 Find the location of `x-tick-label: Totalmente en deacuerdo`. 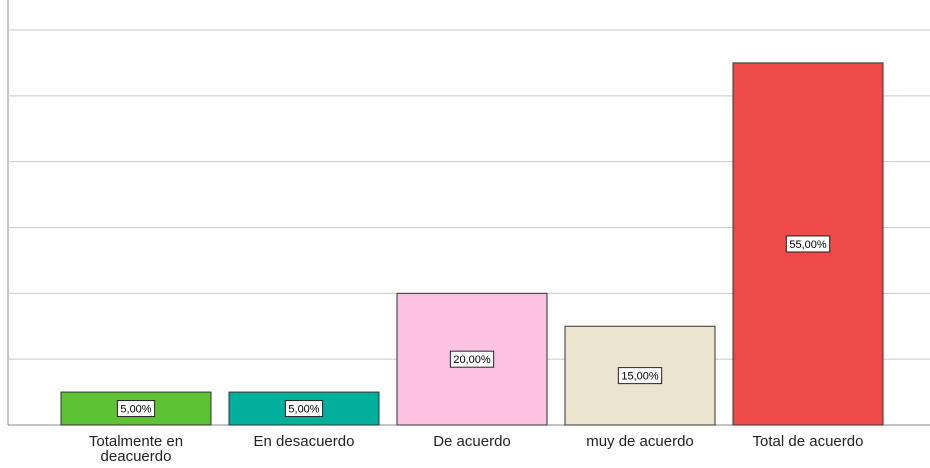

x-tick-label: Totalmente en deacuerdo is located at coordinates (136, 449).